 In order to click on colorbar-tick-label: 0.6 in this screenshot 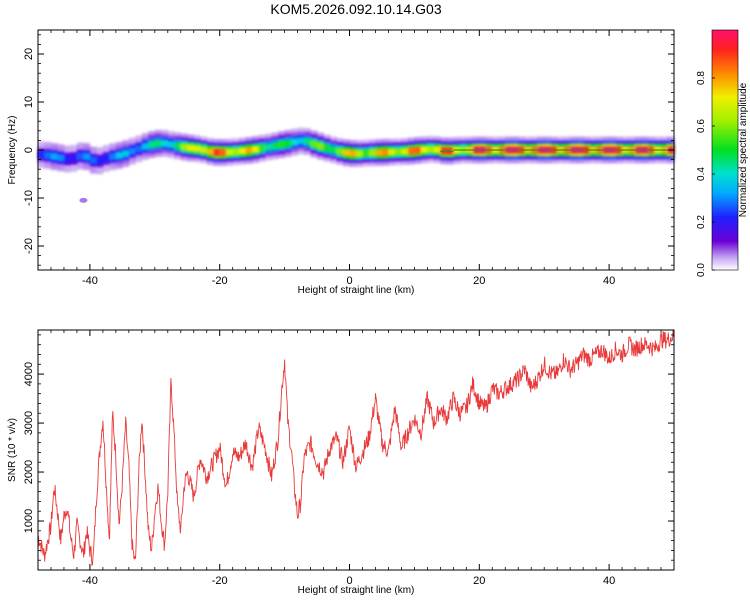, I will do `click(701, 126)`.